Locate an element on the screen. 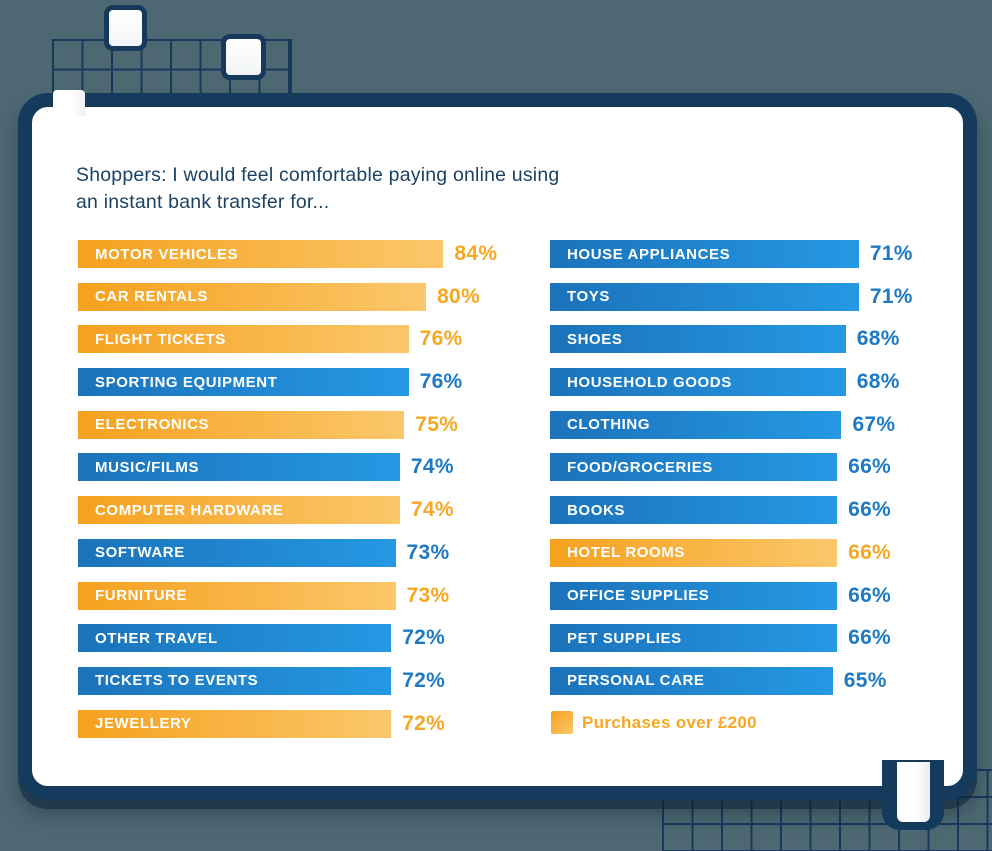 This screenshot has width=992, height=851. bar-value: 67% is located at coordinates (874, 424).